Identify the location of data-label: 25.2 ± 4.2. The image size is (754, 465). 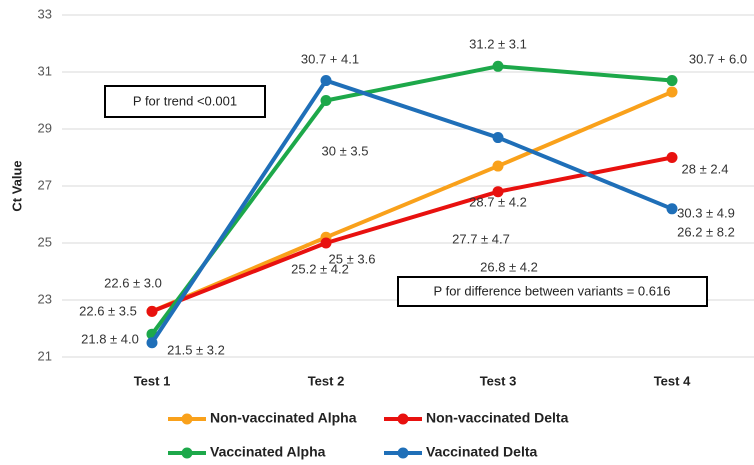
(320, 268).